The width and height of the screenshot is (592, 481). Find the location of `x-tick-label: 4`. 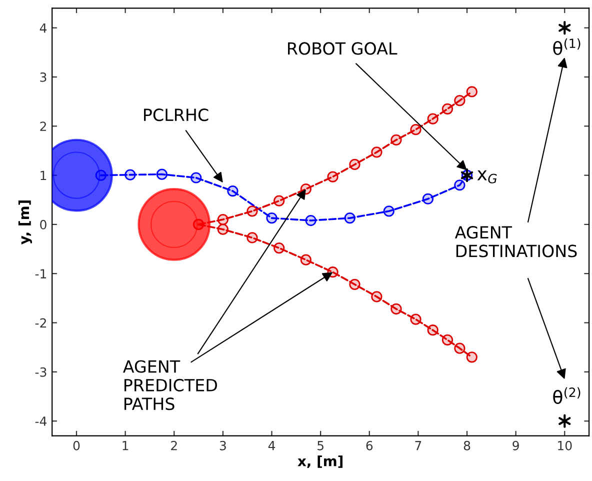

x-tick-label: 4 is located at coordinates (272, 445).